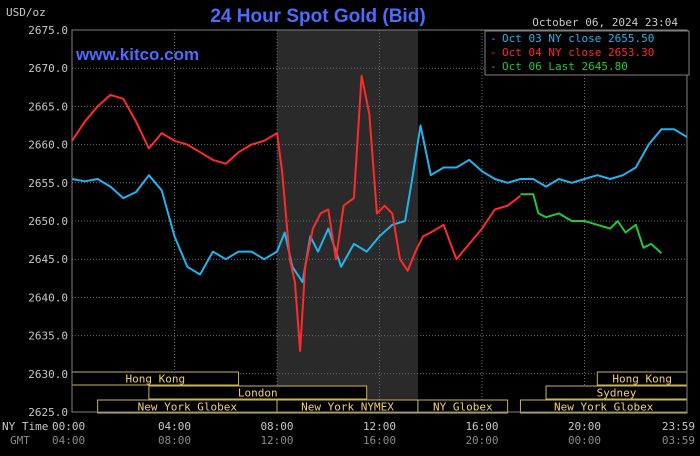 This screenshot has width=700, height=456. Describe the element at coordinates (276, 426) in the screenshot. I see `x-tick-ny: 08:00` at that location.